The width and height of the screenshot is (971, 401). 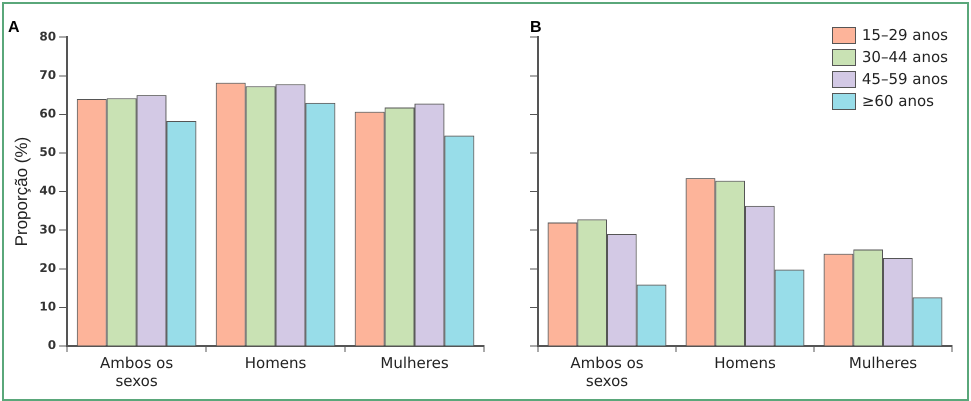 I want to click on y-tick-label: 60, so click(x=47, y=113).